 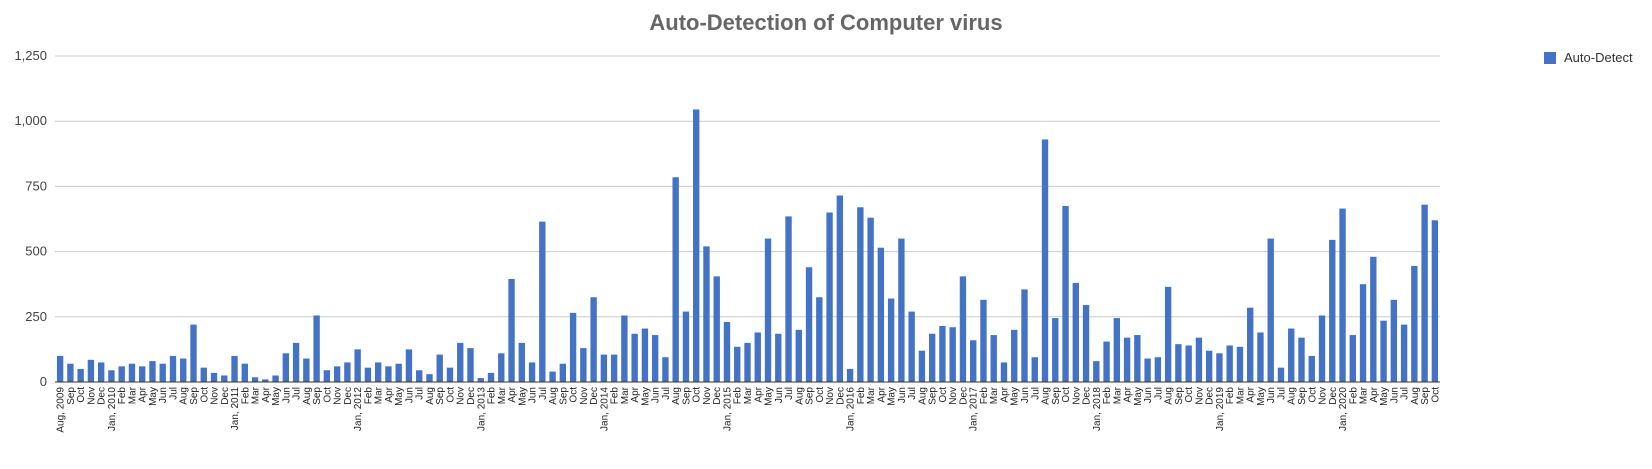 I want to click on x-tick-label: Jan, 2011, so click(x=235, y=409).